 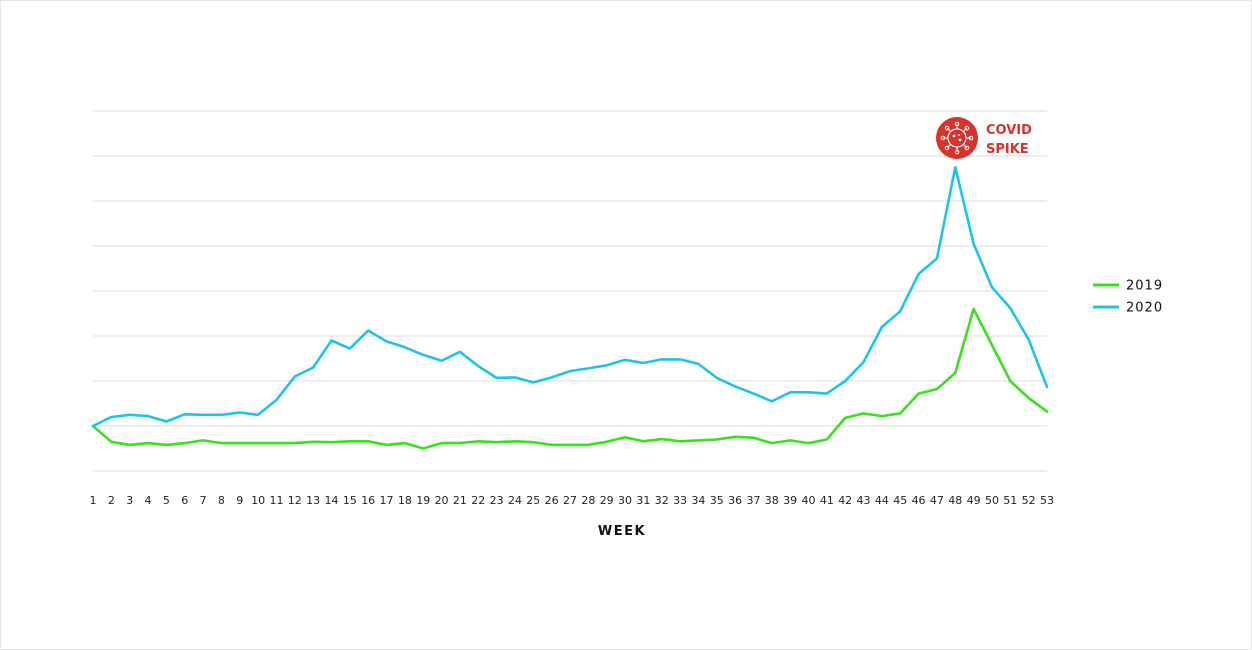 I want to click on x-tick-label: 21, so click(x=460, y=500).